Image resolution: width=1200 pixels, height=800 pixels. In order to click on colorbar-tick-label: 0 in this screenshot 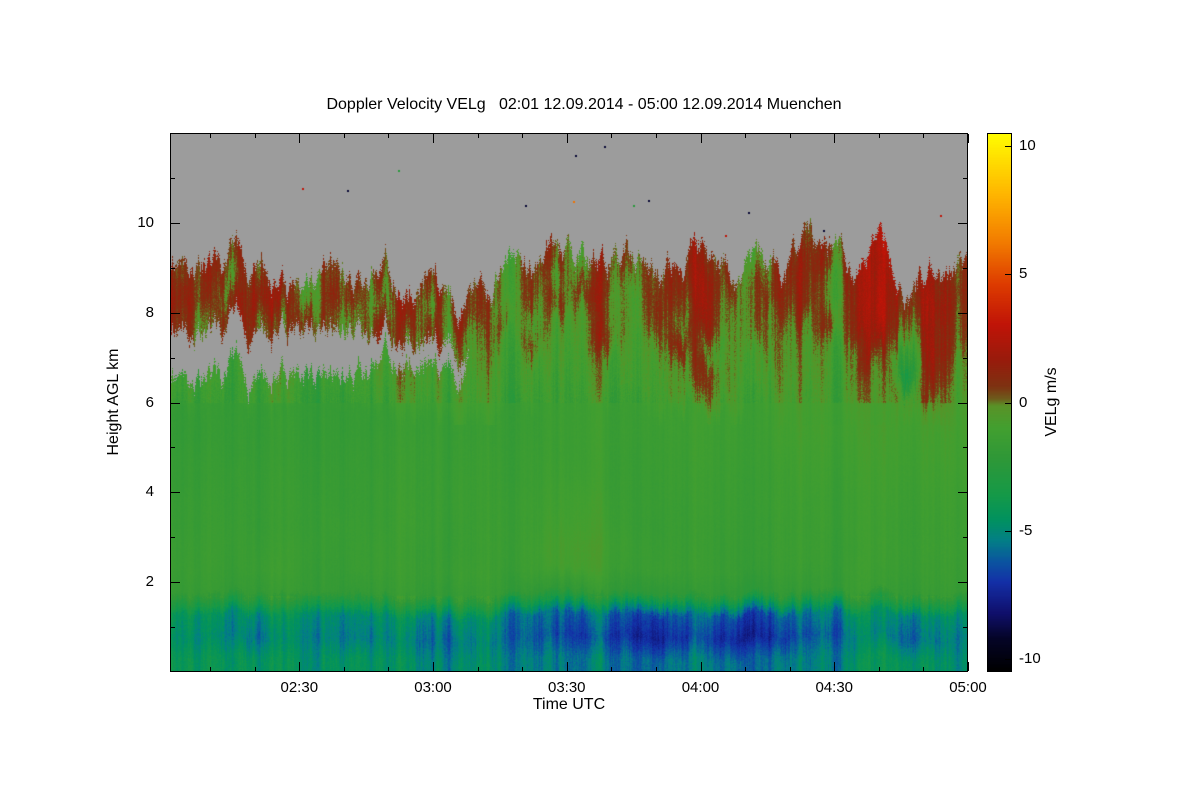, I will do `click(1023, 402)`.